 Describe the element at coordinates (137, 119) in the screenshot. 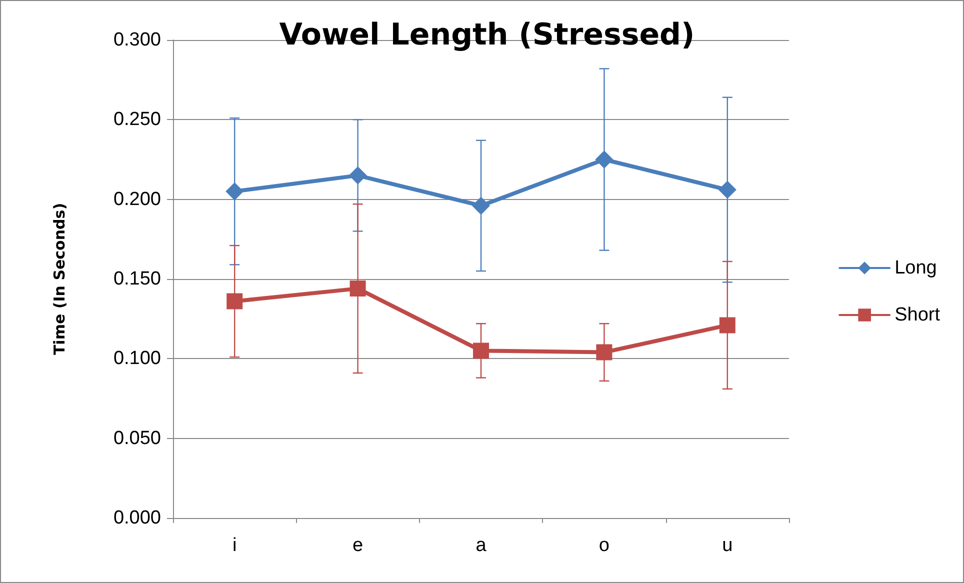

I see `y-tick-label: 0.250` at that location.